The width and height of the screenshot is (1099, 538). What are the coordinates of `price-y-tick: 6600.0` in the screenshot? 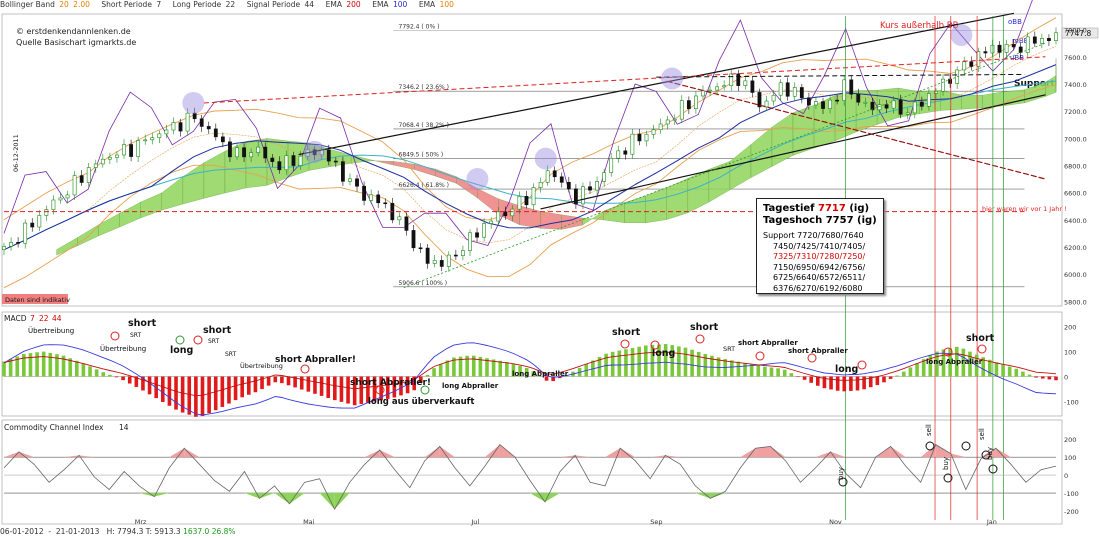 It's located at (1075, 194).